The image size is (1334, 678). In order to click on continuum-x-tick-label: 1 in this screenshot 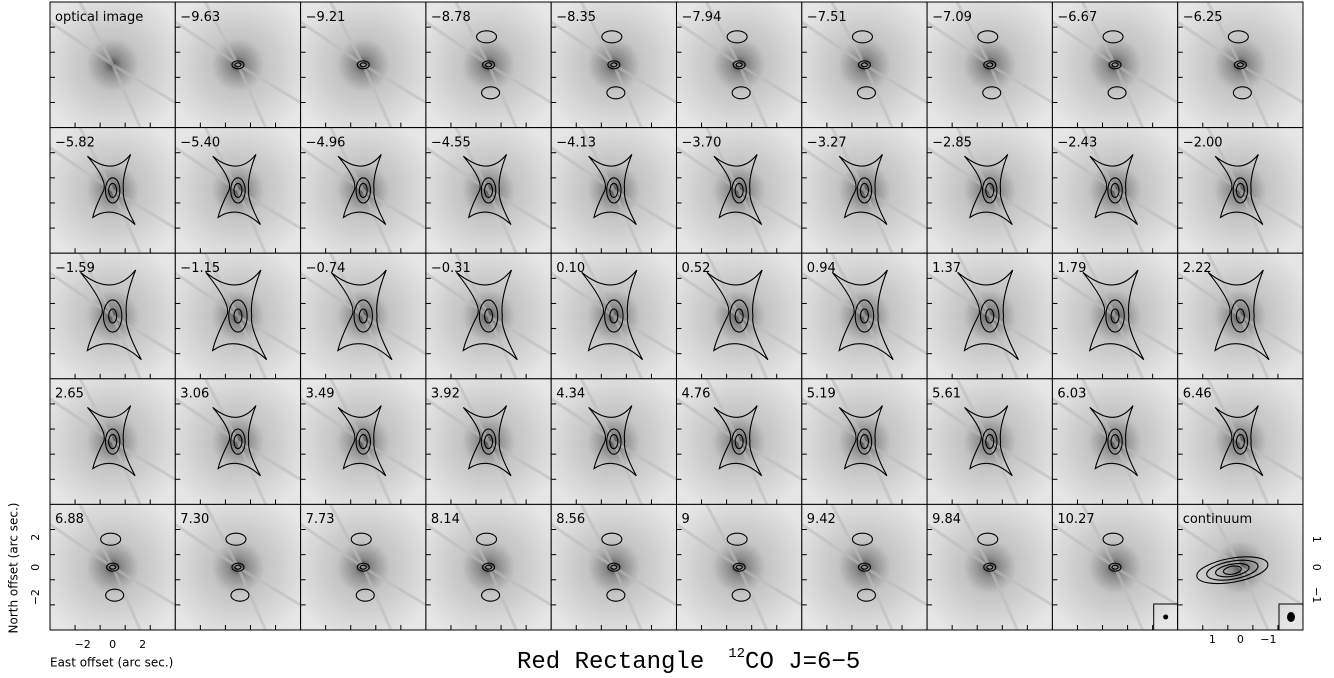, I will do `click(1212, 639)`.